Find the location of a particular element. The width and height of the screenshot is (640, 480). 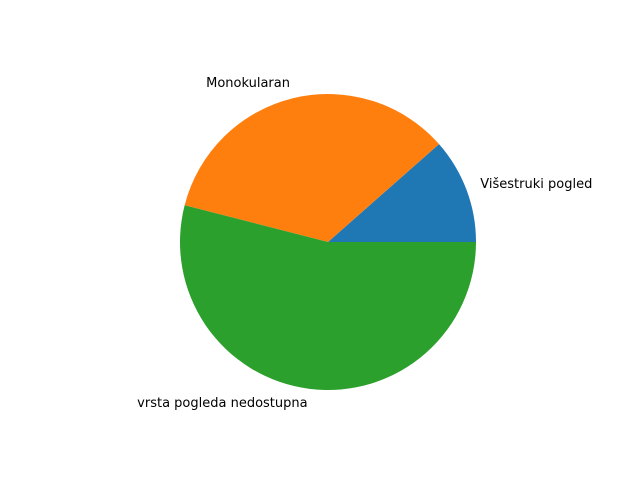

pie-slice-label-0: Višestruki pogled is located at coordinates (536, 184).